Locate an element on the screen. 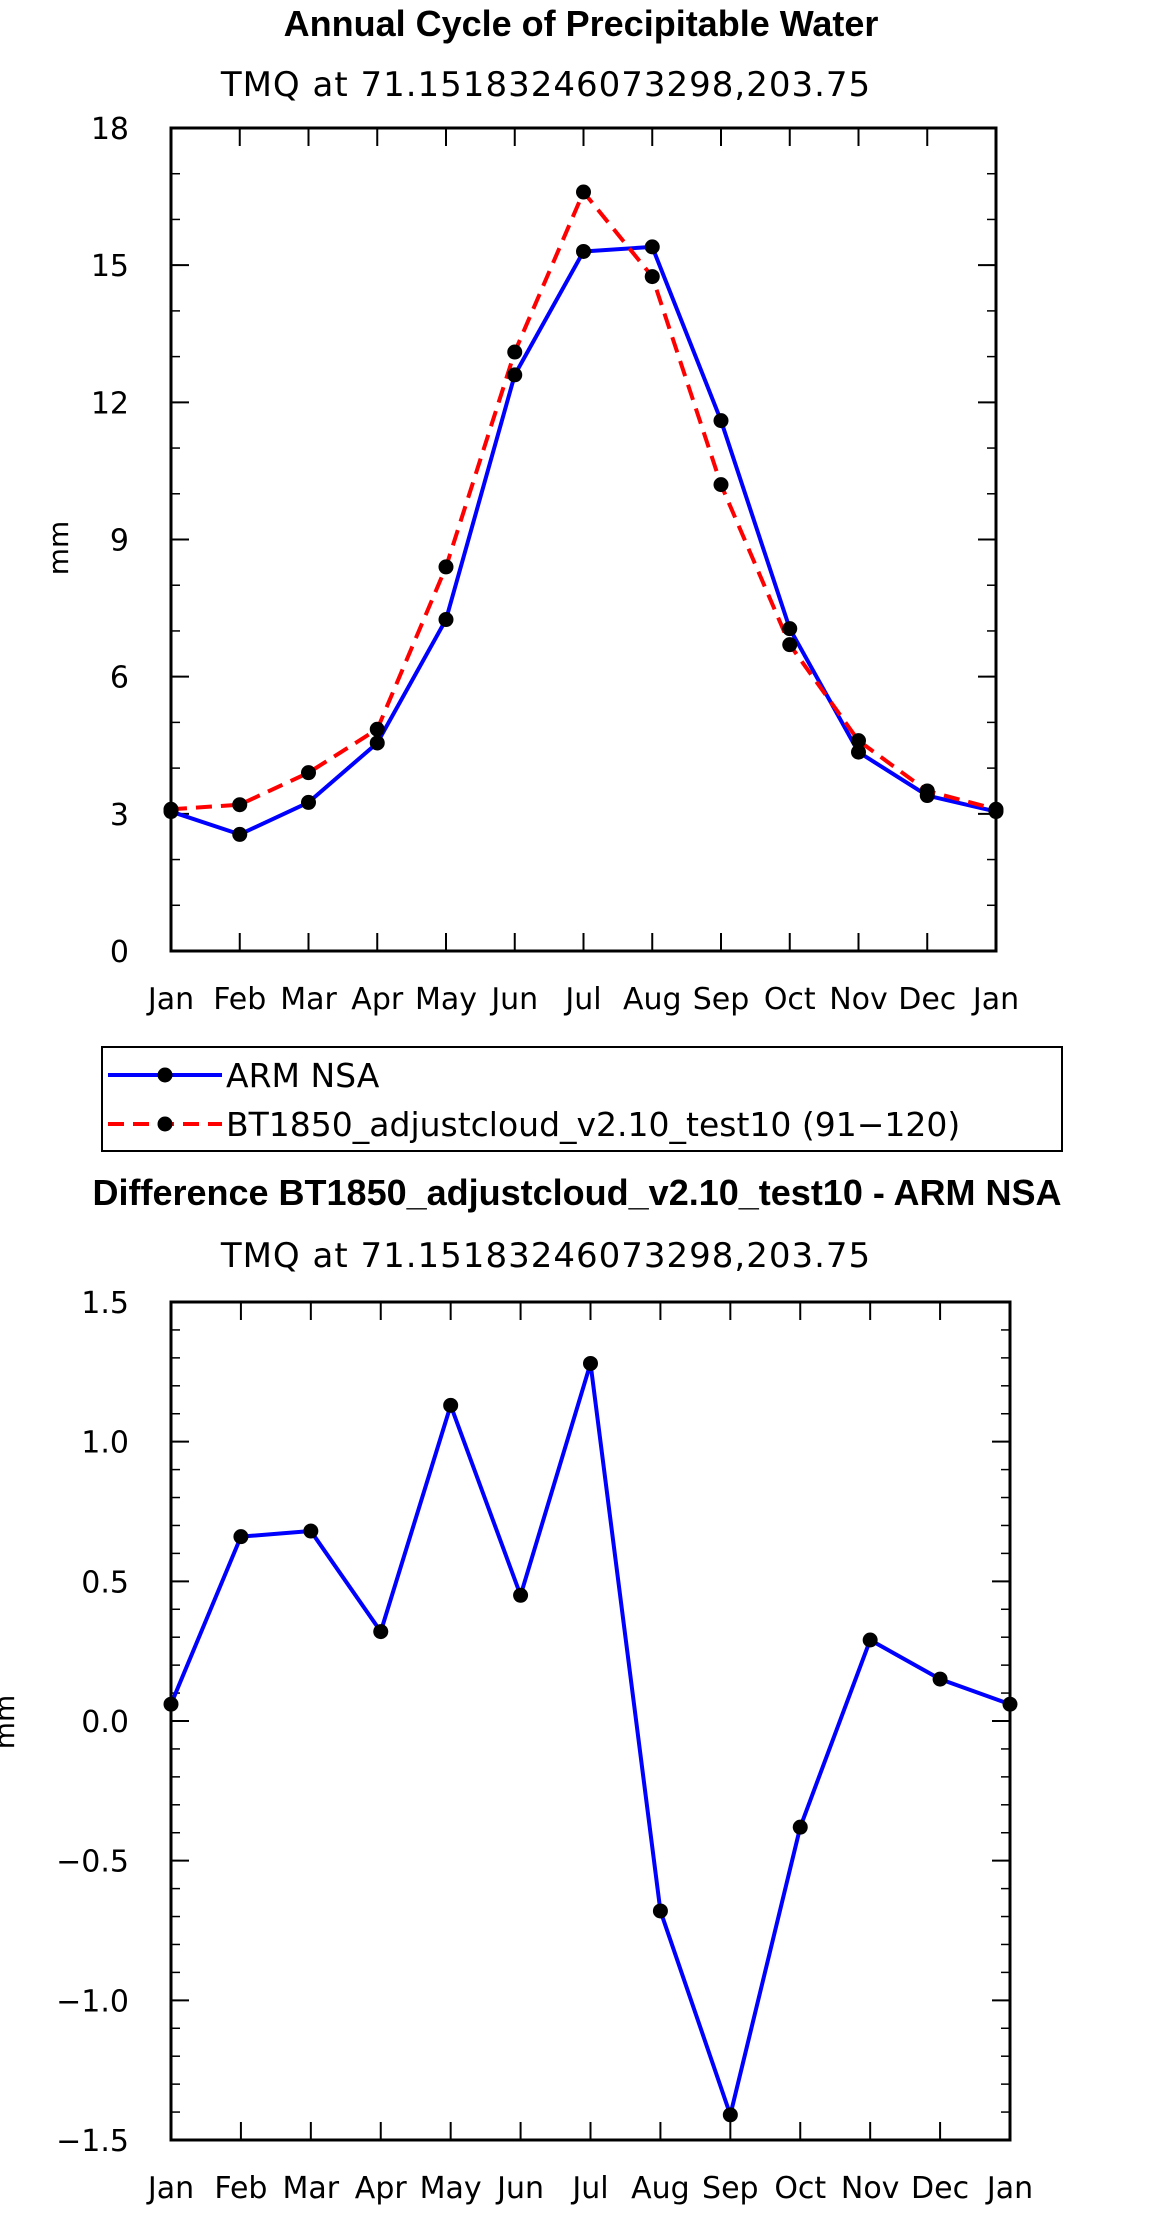  chart1-xtick-label: Oct is located at coordinates (790, 999).